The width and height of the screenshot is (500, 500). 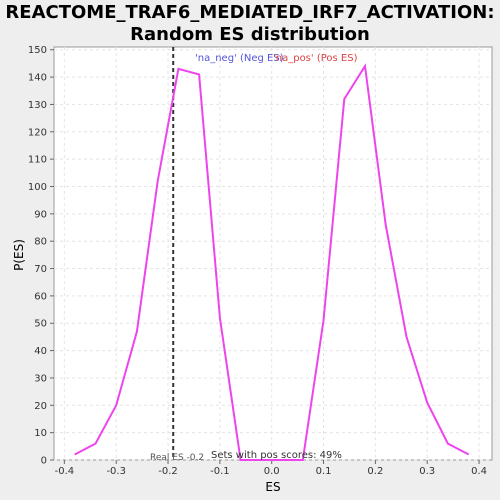 I want to click on y-tick-label: 10, so click(x=40, y=433).